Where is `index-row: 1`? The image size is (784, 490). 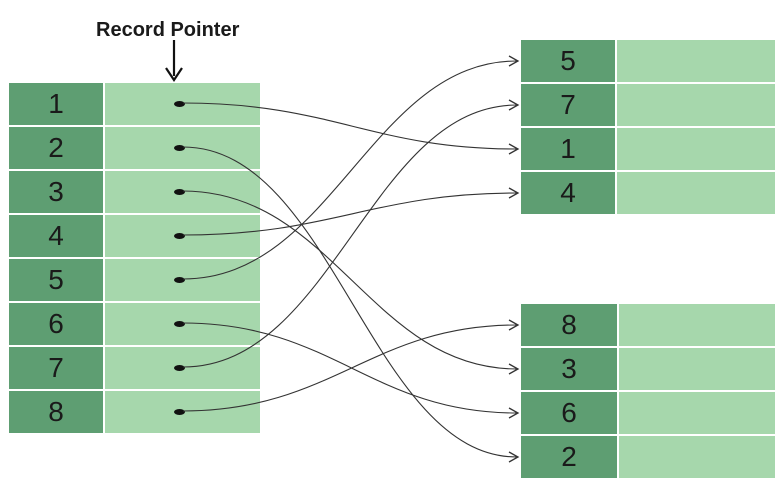
index-row: 1 is located at coordinates (134, 105).